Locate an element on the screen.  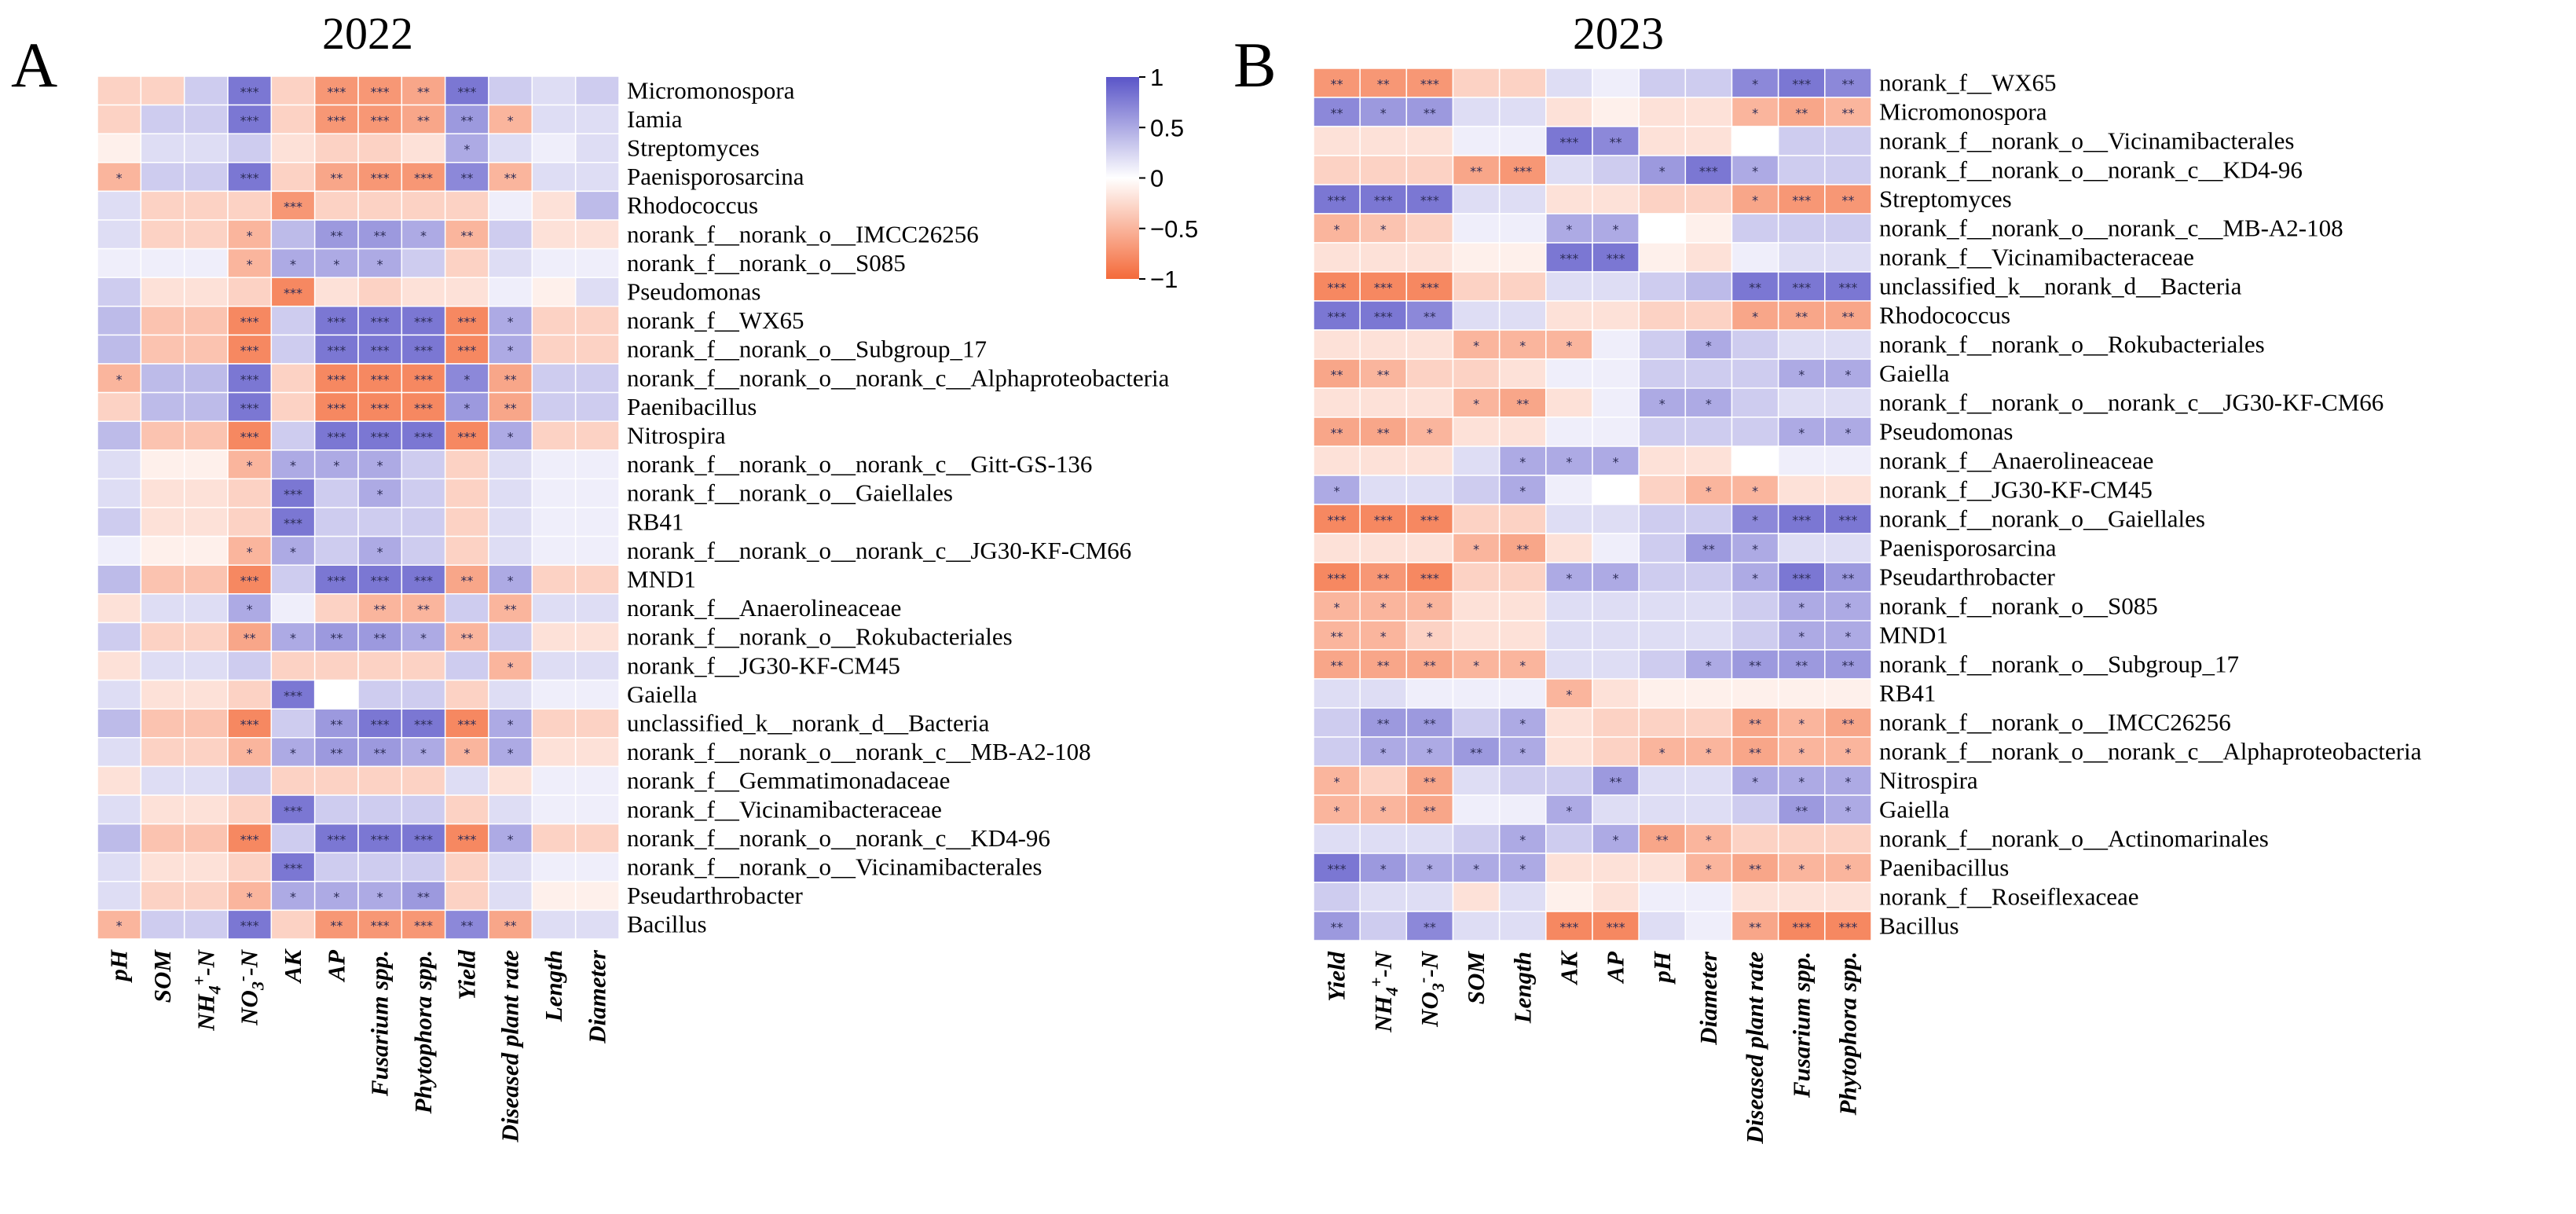
row-label: Iamia is located at coordinates (655, 119).